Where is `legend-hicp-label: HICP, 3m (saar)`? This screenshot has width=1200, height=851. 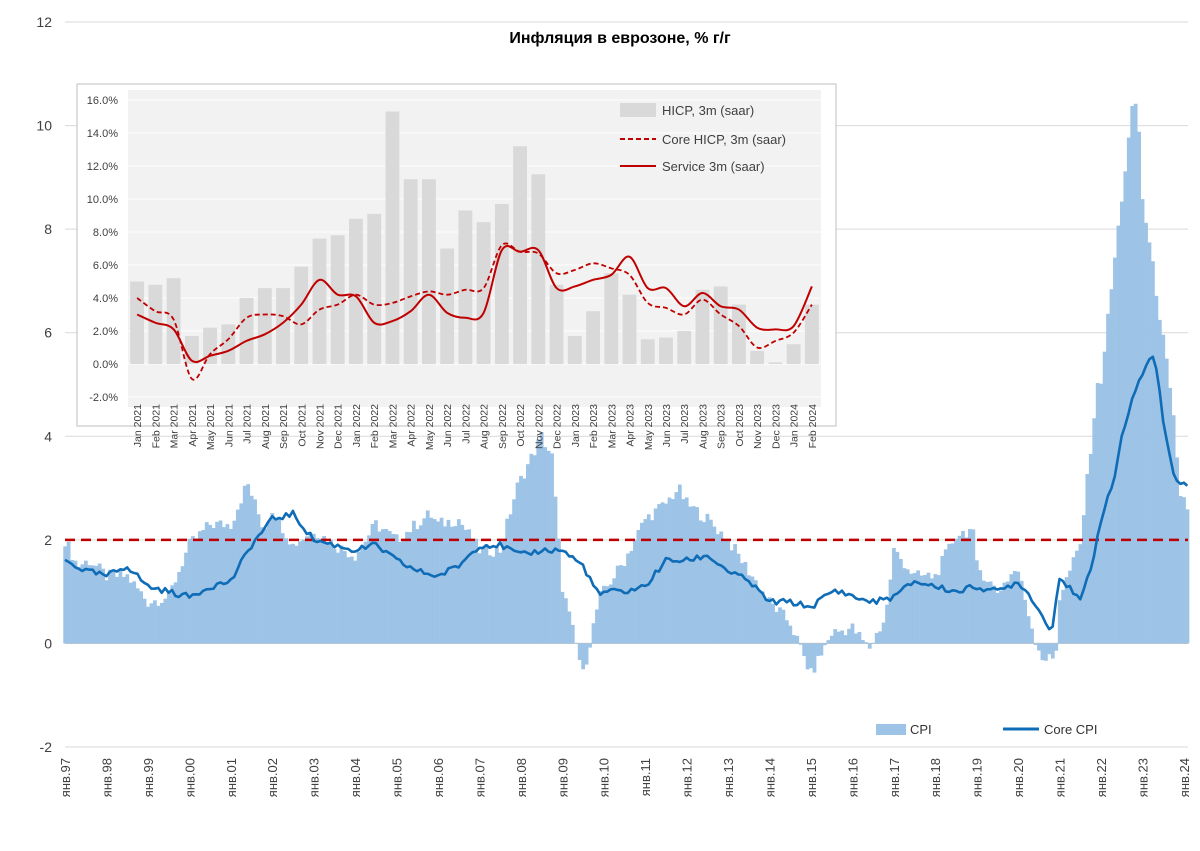
legend-hicp-label: HICP, 3m (saar) is located at coordinates (708, 110).